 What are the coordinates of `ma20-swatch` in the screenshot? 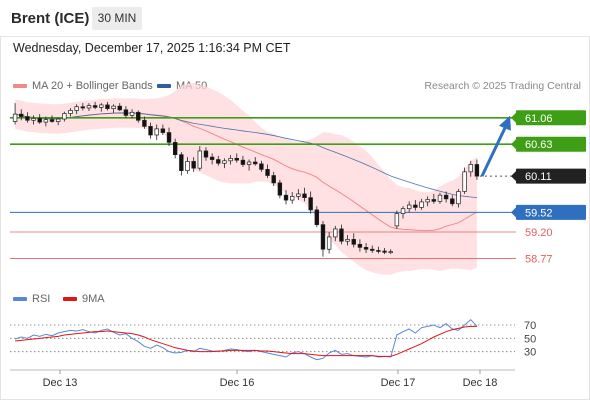 It's located at (20, 86).